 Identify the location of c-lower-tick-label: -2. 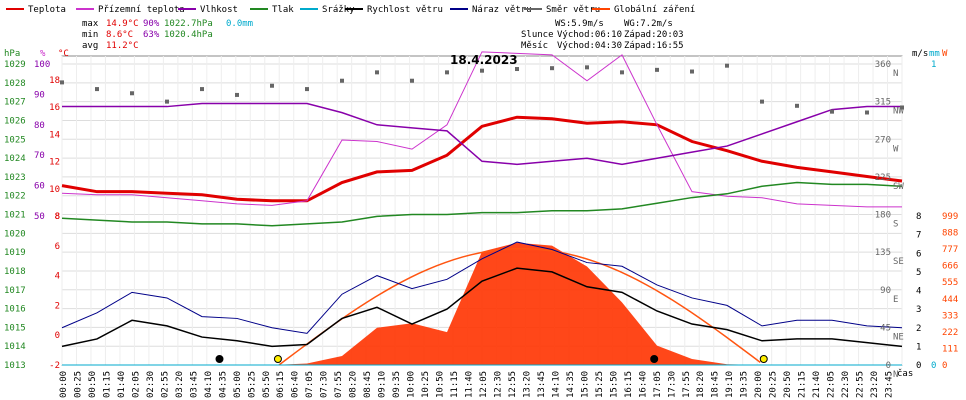
(54, 366).